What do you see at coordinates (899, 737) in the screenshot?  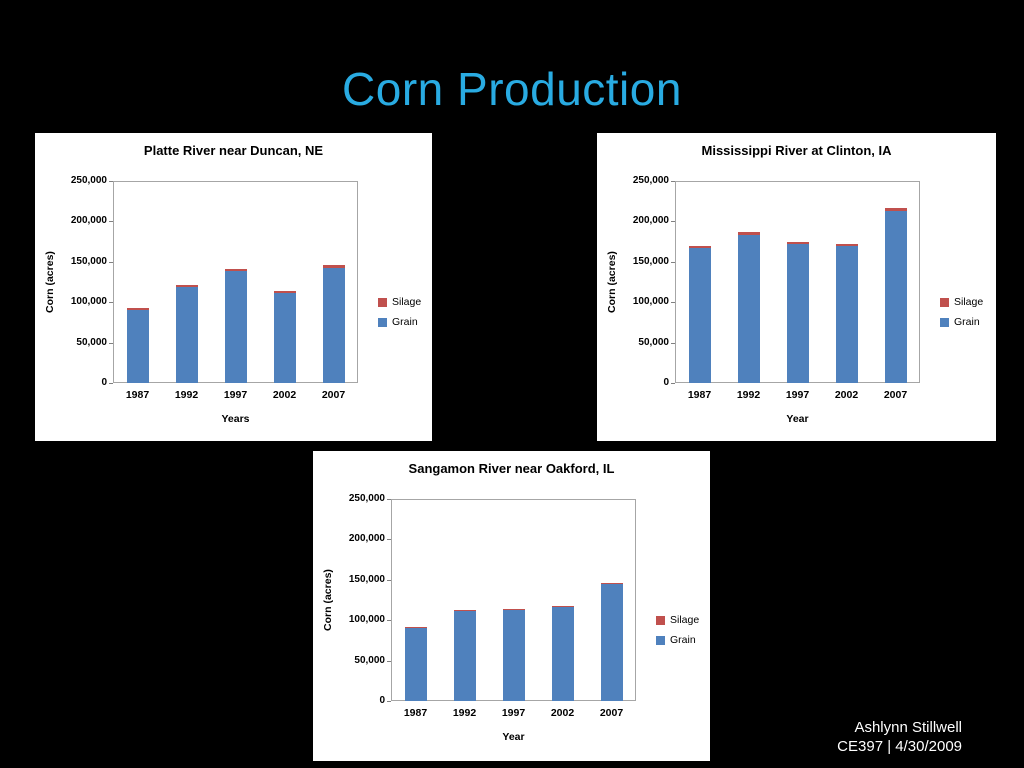 I see `credit-text: Ashlynn Stillwell CE397 | 4/30/2009` at bounding box center [899, 737].